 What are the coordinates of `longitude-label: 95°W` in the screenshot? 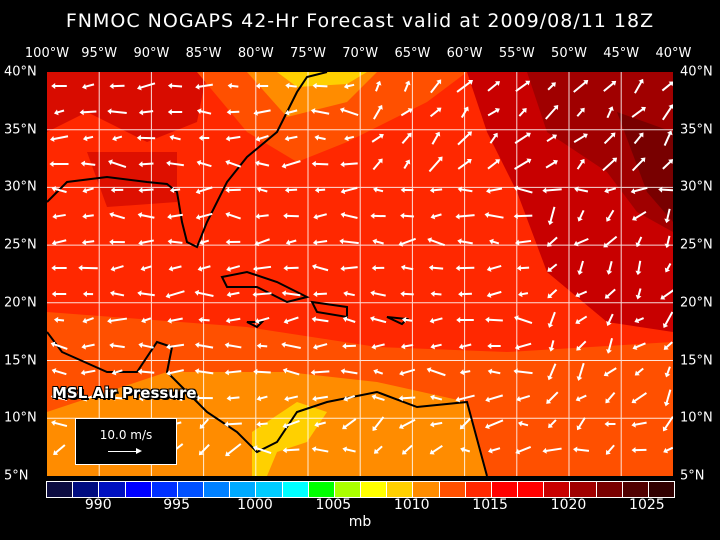 It's located at (99, 53).